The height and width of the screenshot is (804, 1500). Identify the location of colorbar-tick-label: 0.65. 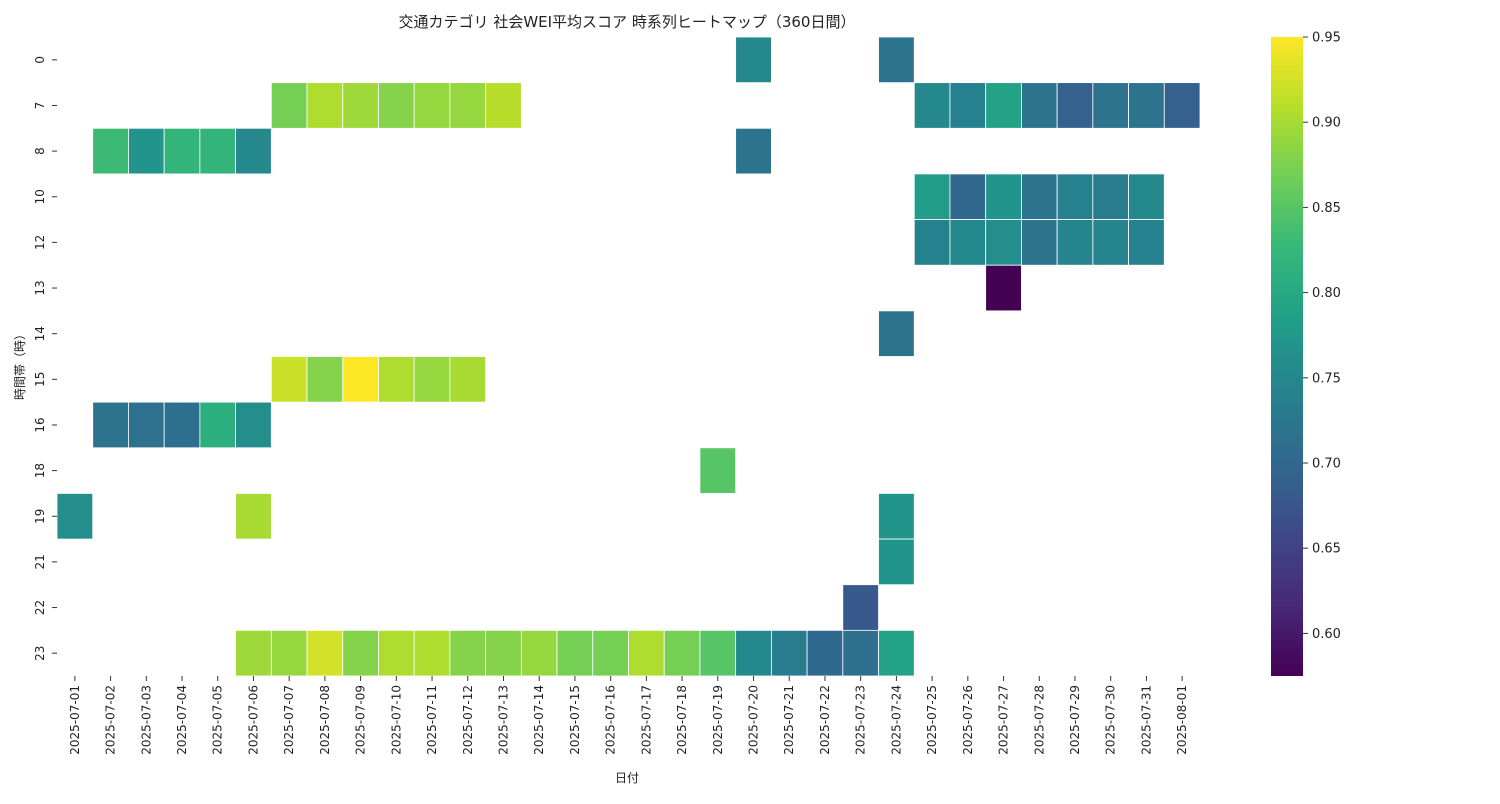
(1326, 549).